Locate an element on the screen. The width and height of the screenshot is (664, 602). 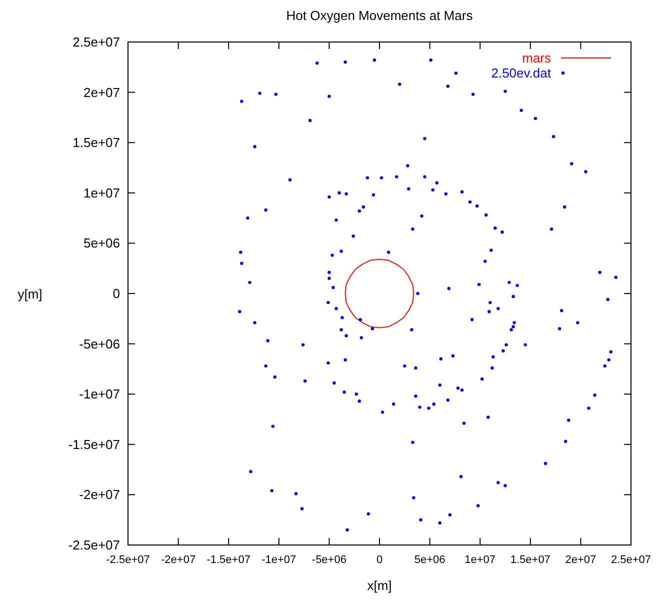
x-tick-label: 1e+07 is located at coordinates (480, 560).